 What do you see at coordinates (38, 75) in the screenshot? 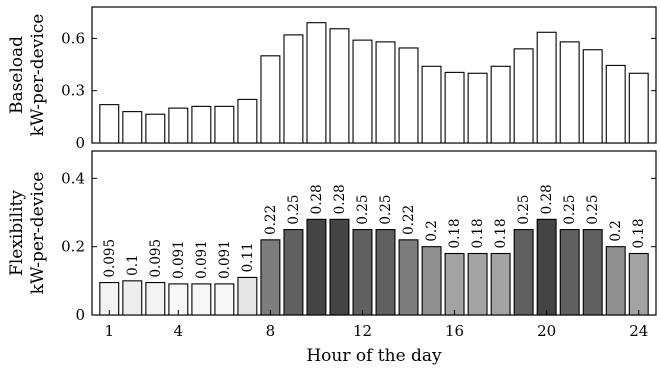
I see `baseload-ylabel-line2: kW-per-device` at bounding box center [38, 75].